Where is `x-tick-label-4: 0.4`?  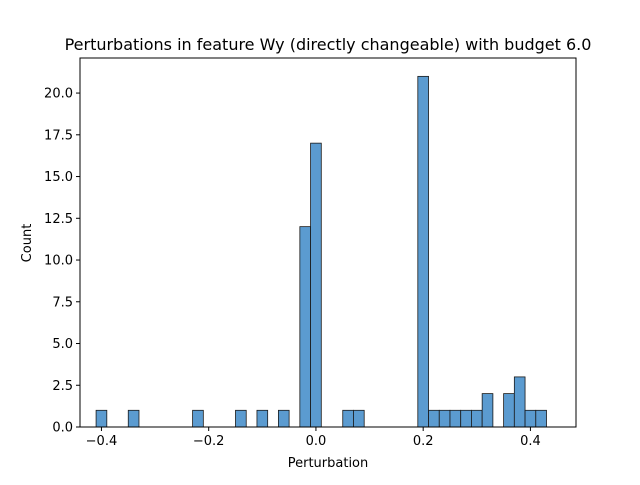
x-tick-label-4: 0.4 is located at coordinates (530, 441).